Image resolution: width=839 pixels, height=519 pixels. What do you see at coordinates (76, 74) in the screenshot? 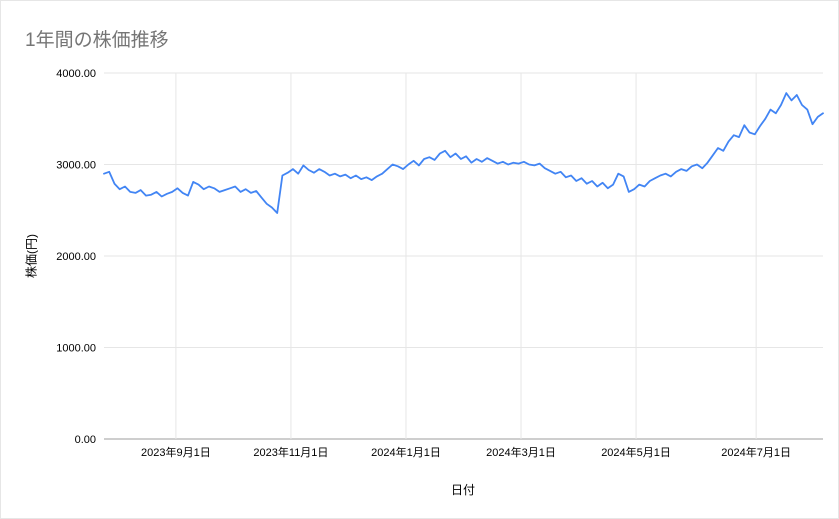
I see `y-tick-label: 4000.00` at bounding box center [76, 74].